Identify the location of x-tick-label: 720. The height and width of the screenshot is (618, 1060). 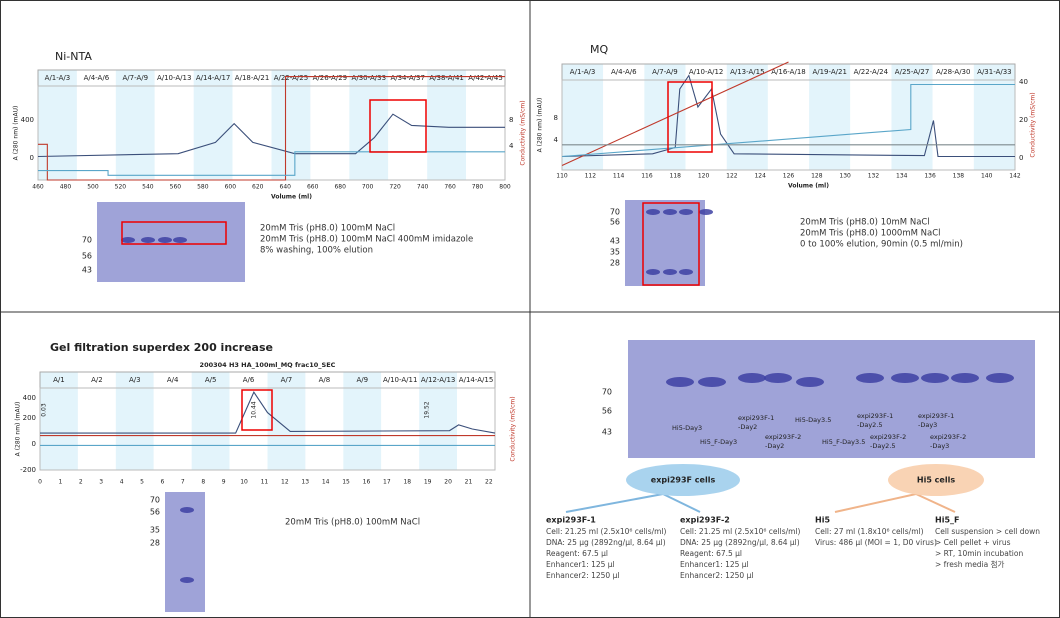
(395, 187).